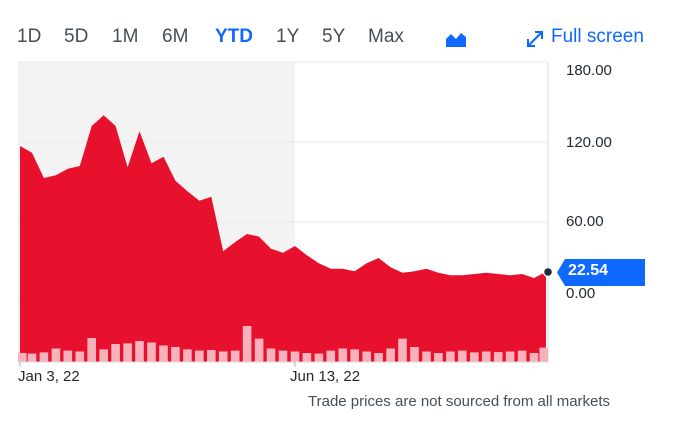 The image size is (676, 430). I want to click on current-price-value: 22.54, so click(588, 270).